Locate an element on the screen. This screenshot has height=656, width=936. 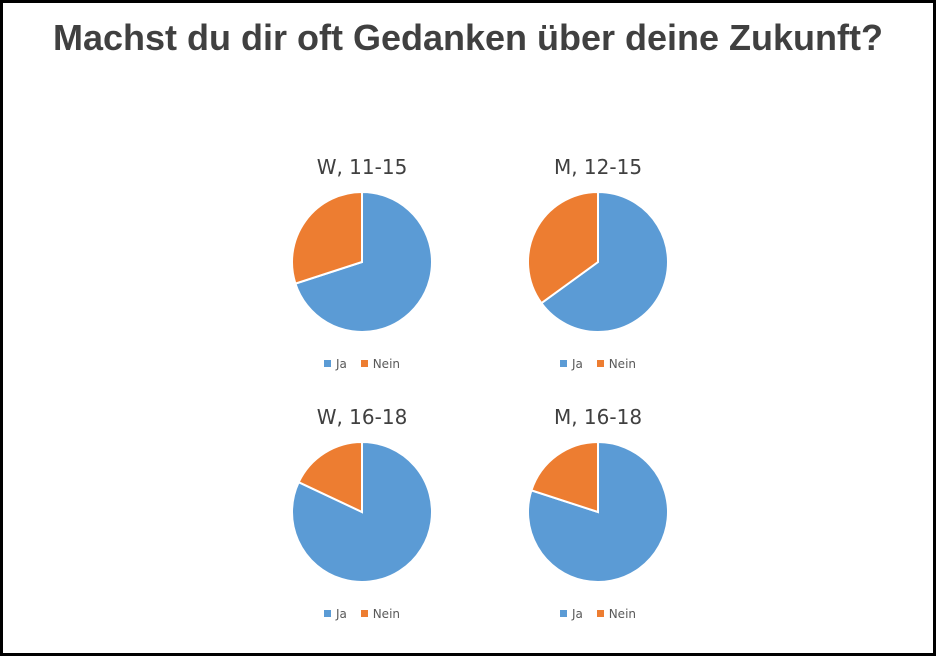
chart-title: M, 12-15 is located at coordinates (598, 167).